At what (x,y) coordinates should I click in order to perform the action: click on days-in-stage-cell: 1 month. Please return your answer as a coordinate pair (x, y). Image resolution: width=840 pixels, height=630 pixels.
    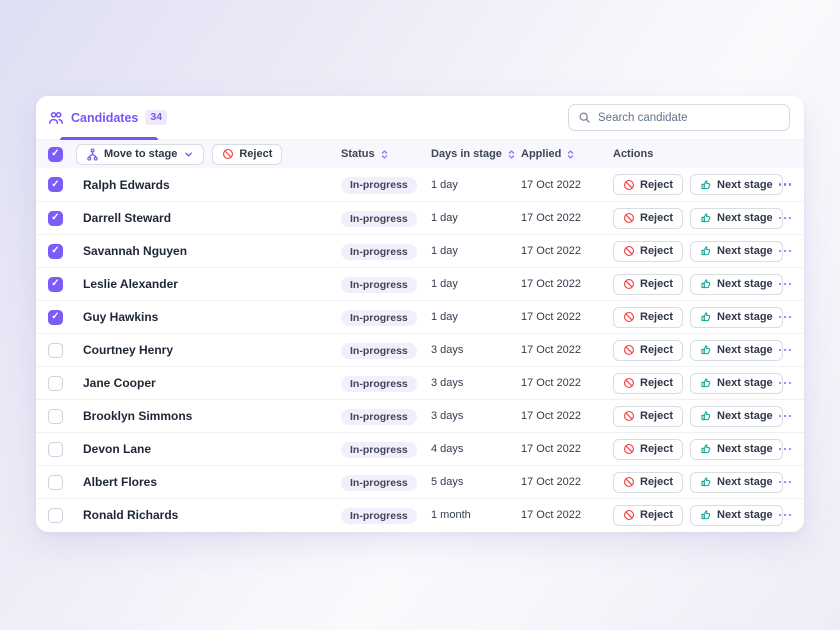
    Looking at the image, I should click on (451, 515).